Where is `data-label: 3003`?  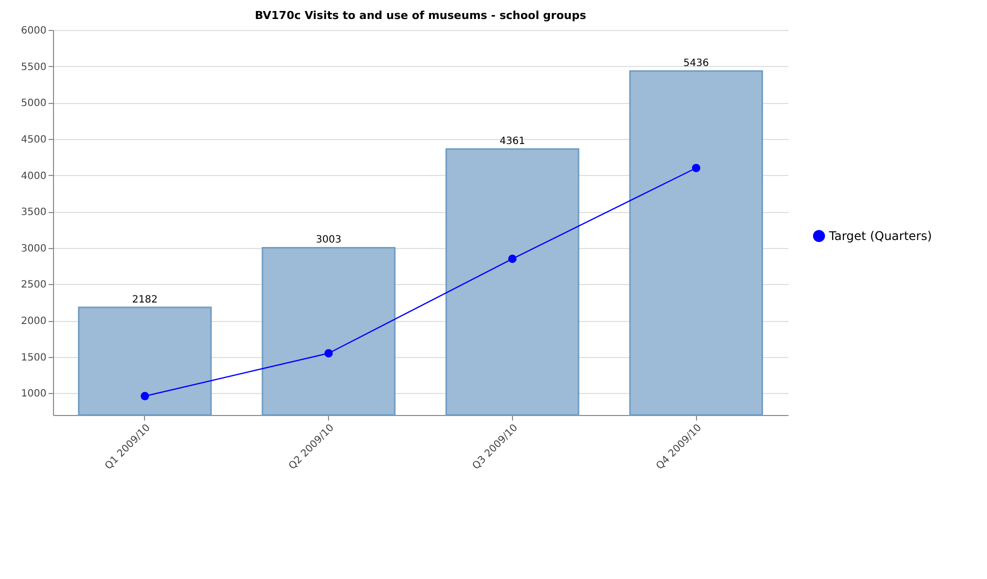 data-label: 3003 is located at coordinates (329, 240).